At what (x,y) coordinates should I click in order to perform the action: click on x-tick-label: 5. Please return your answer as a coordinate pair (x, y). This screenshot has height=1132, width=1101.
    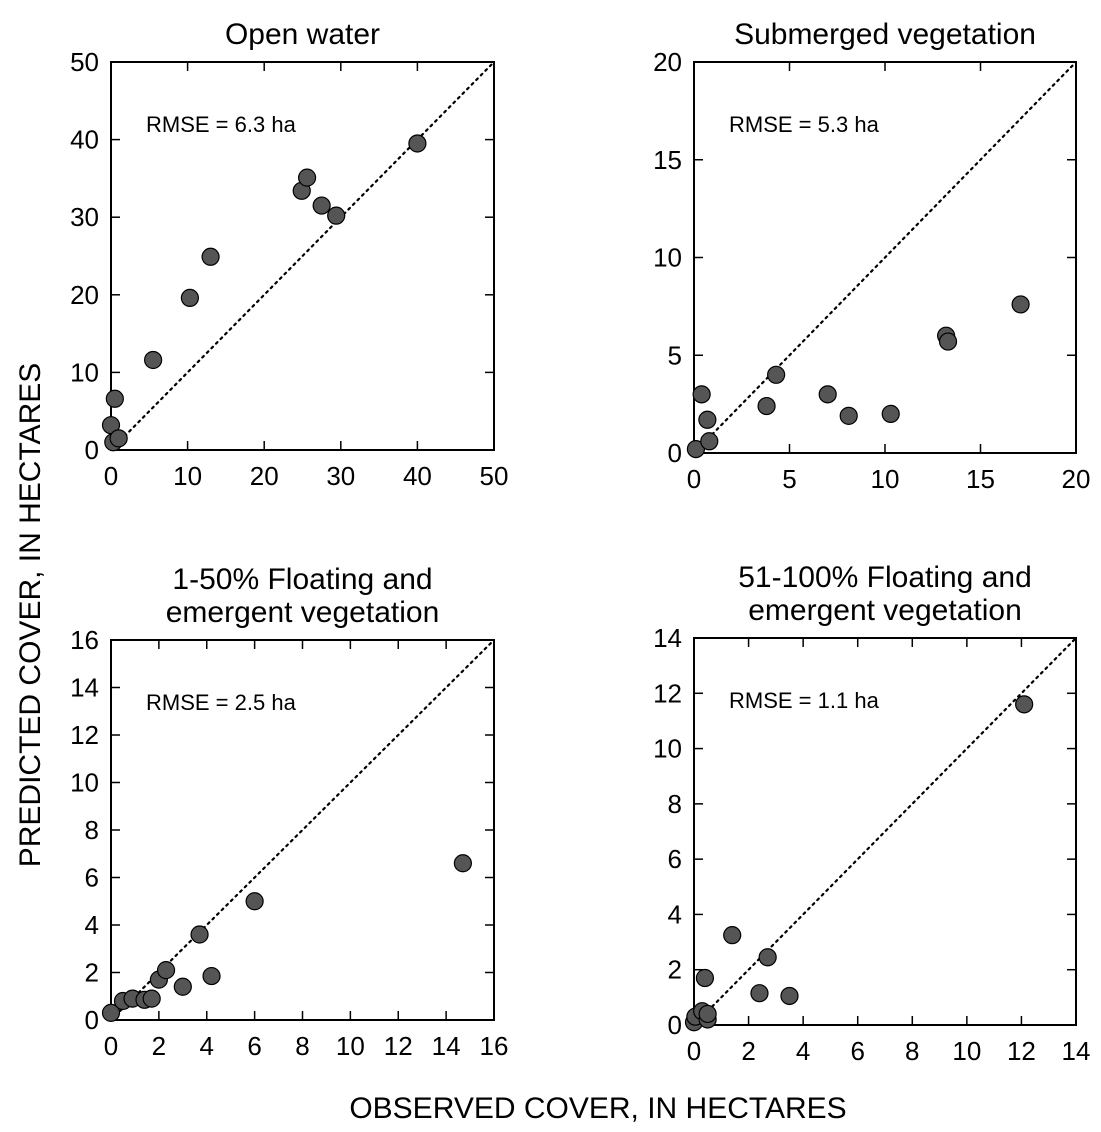
    Looking at the image, I should click on (789, 479).